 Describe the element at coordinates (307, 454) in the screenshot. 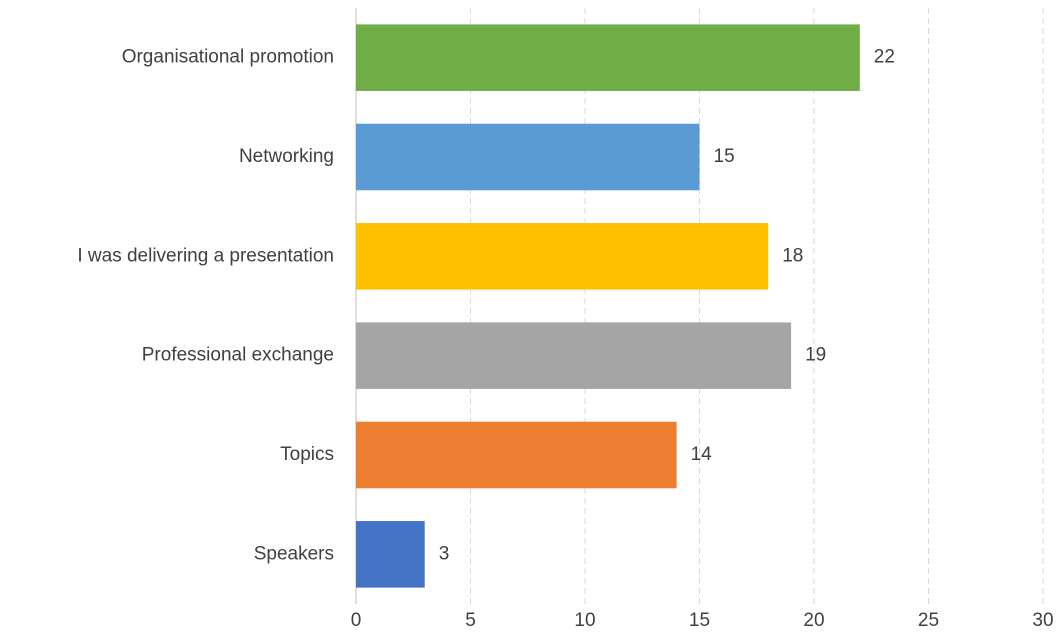

I see `y-tick-label: Topics` at that location.